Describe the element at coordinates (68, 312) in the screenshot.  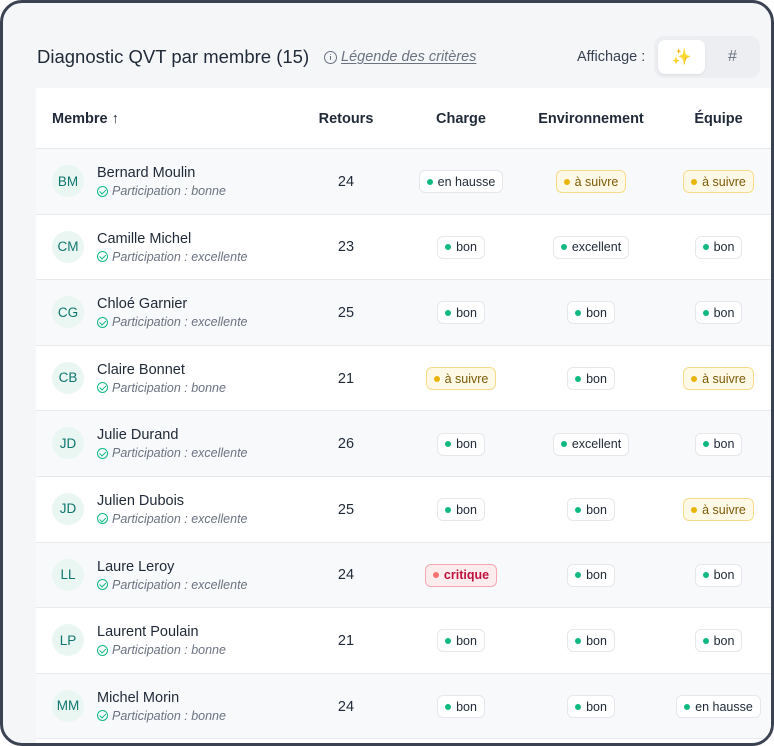
I see `avatar: CG` at that location.